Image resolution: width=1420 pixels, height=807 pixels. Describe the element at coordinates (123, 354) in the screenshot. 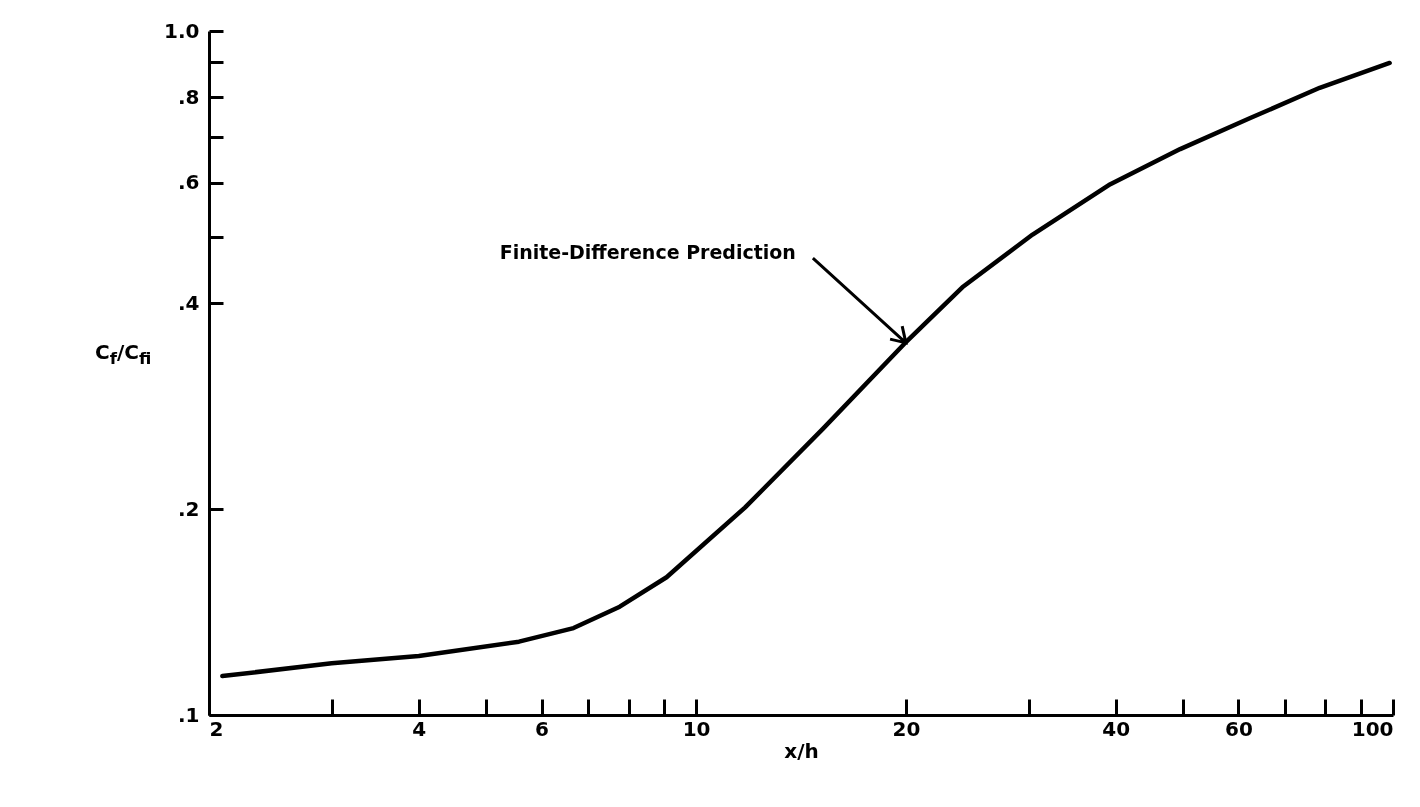

I see `y-axis-title: C$_{f}$/C$_{fi}$` at that location.